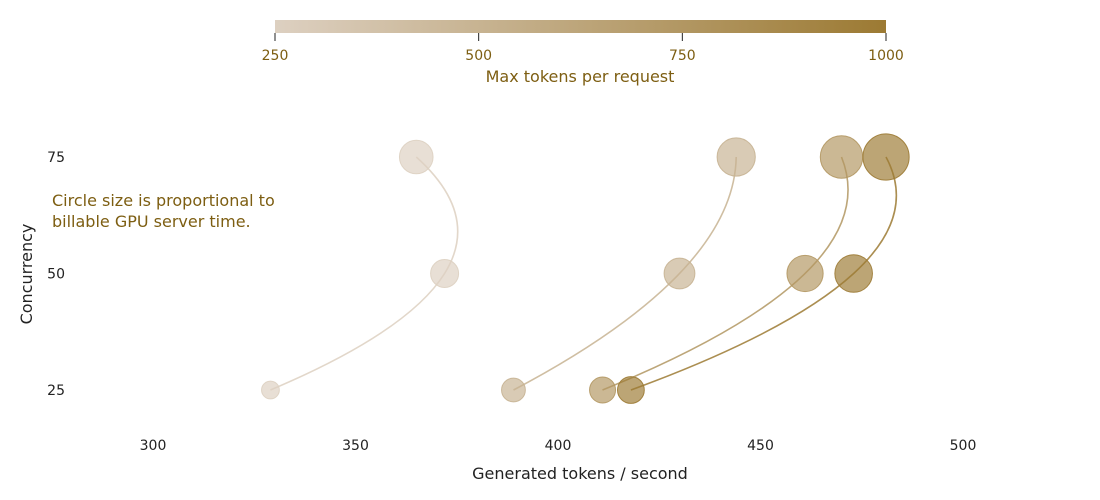  I want to click on y-axis-title: Concurrency, so click(26, 274).